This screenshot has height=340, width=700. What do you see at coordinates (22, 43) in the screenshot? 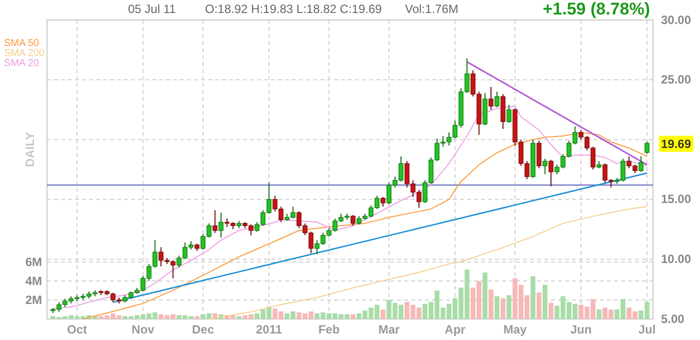
I see `text: SMA 50` at bounding box center [22, 43].